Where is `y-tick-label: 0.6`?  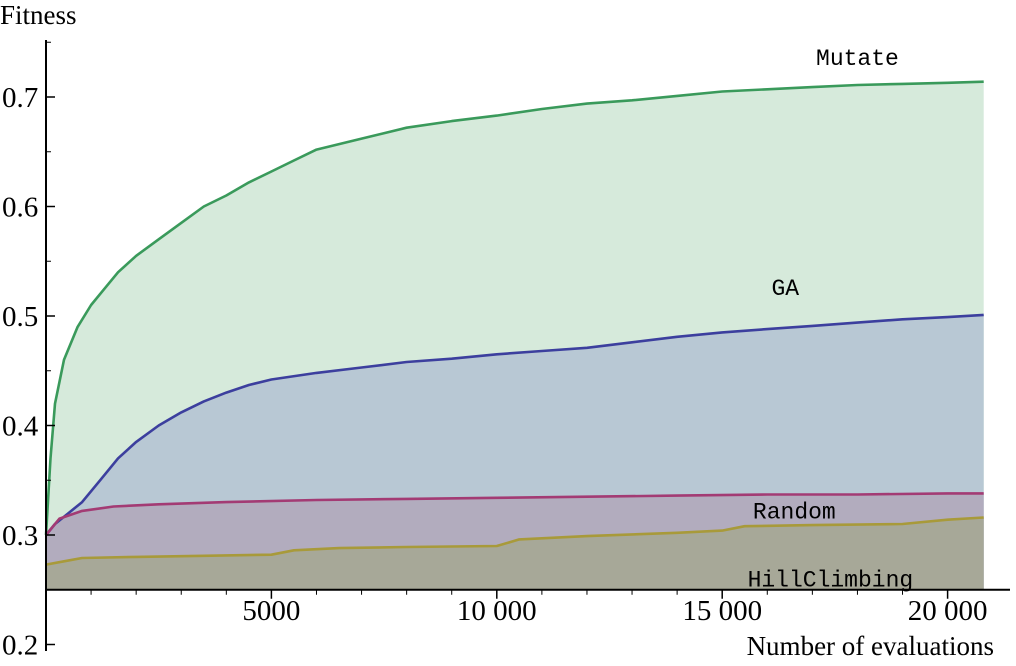 y-tick-label: 0.6 is located at coordinates (20, 208).